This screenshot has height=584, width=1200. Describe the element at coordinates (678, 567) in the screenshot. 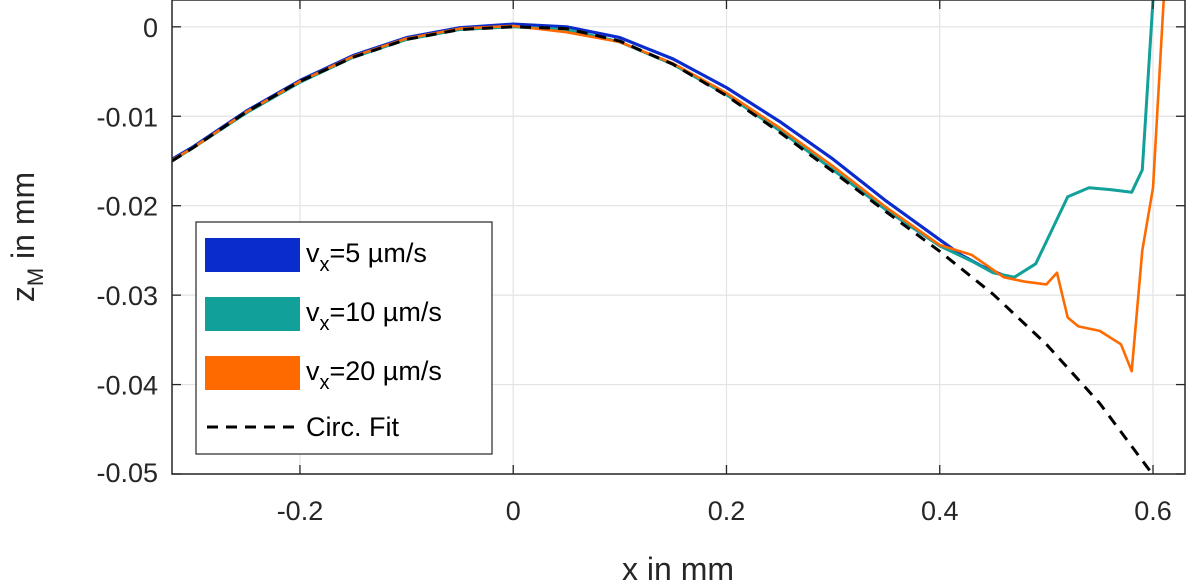

I see `x-axis-label: x in mm` at that location.